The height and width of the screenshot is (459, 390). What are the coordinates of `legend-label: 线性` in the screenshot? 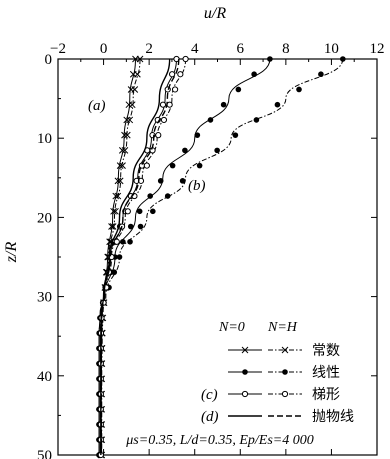 It's located at (326, 373).